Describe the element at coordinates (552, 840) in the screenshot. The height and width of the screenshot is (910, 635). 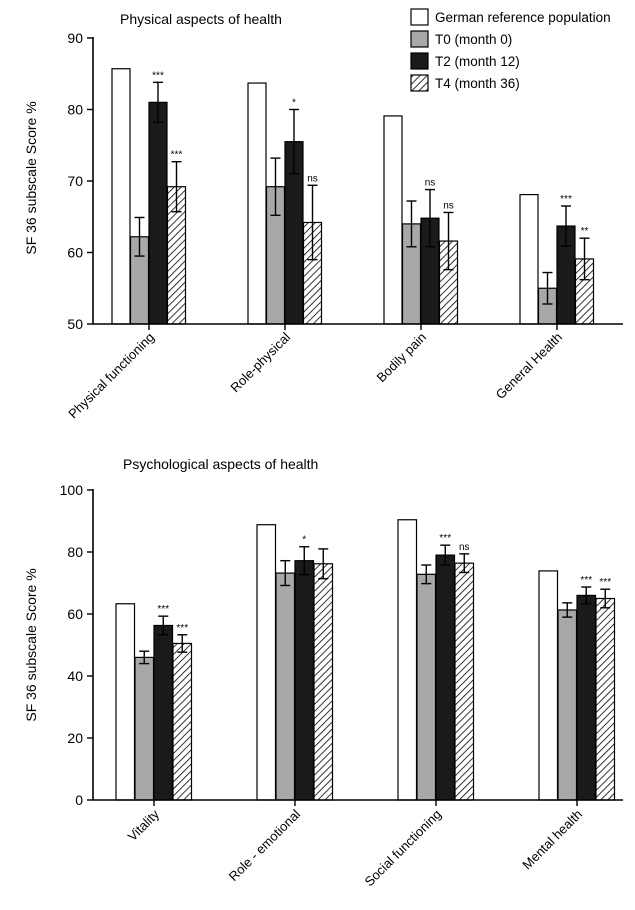
I see `x-tick-label: Mental health` at that location.